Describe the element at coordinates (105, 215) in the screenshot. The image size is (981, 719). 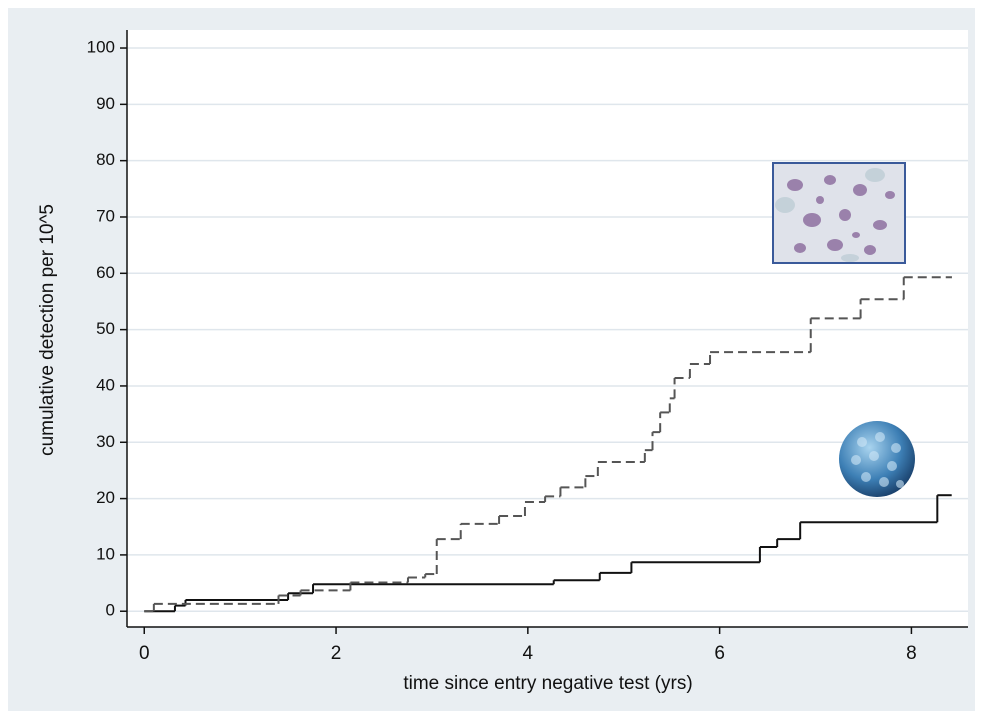
I see `y-tick-label: 70` at that location.